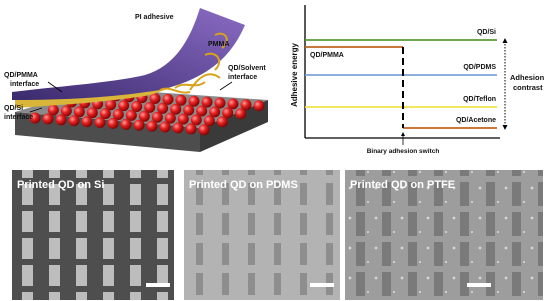 This screenshot has width=556, height=301. I want to click on switch-label: Binary adhesion switch, so click(403, 151).